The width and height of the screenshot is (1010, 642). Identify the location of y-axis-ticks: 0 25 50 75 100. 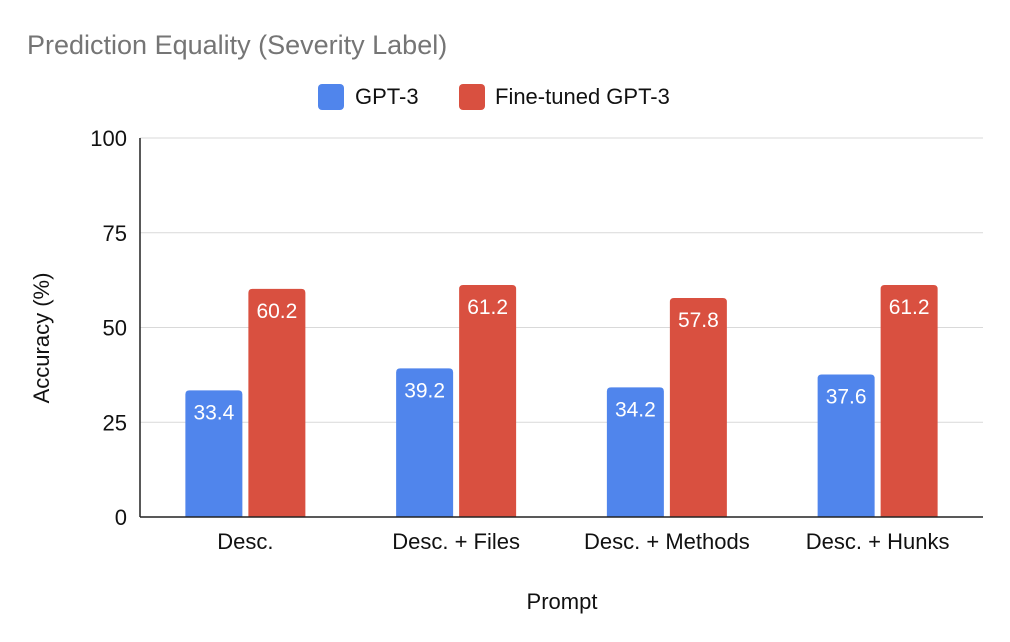
(108, 328).